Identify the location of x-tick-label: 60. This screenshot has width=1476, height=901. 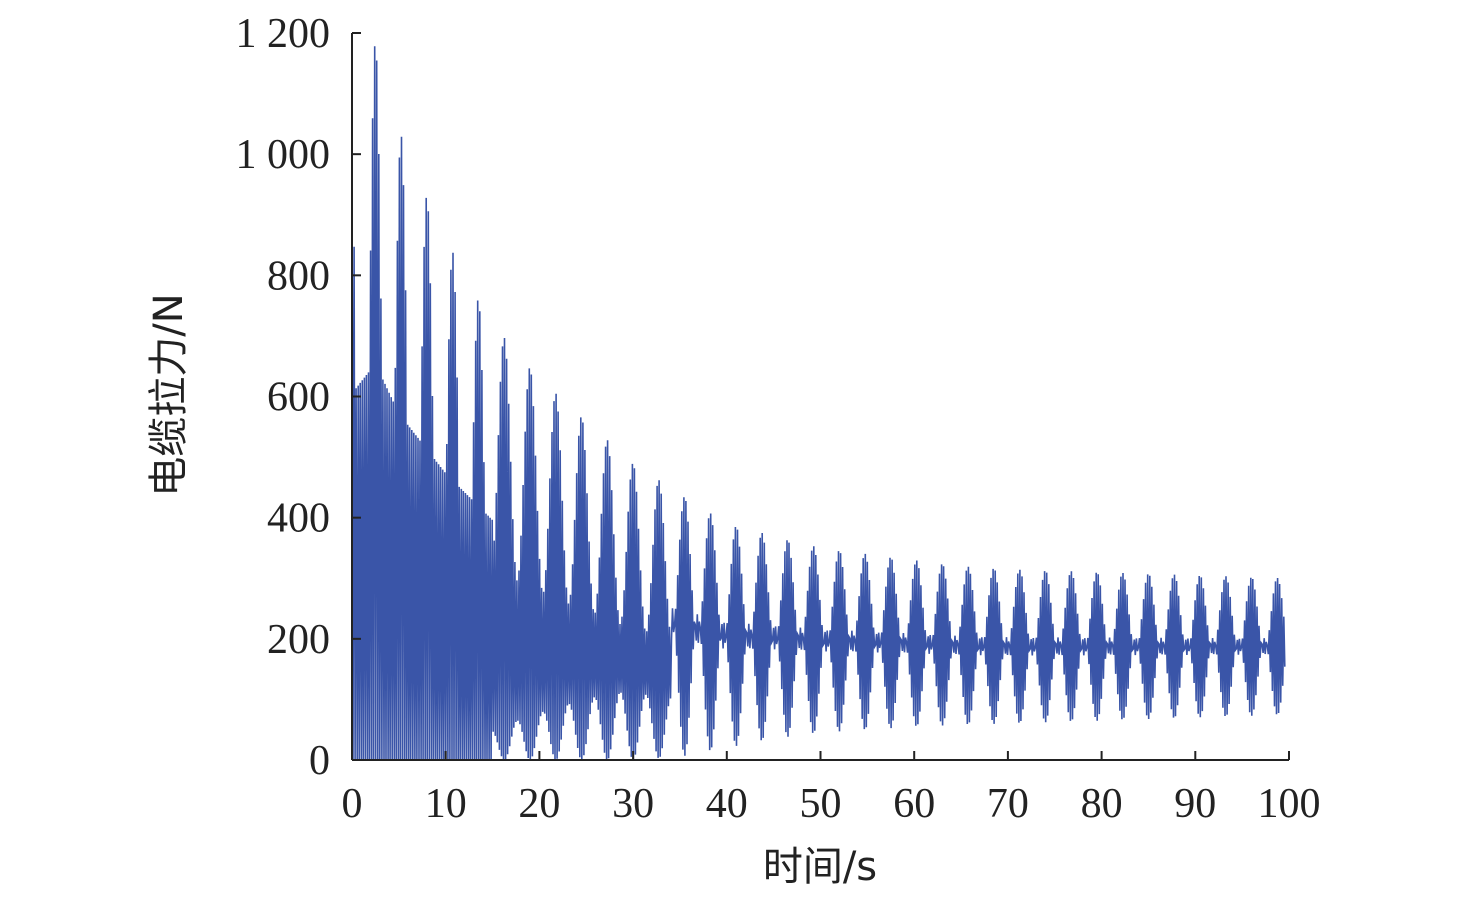
(914, 804).